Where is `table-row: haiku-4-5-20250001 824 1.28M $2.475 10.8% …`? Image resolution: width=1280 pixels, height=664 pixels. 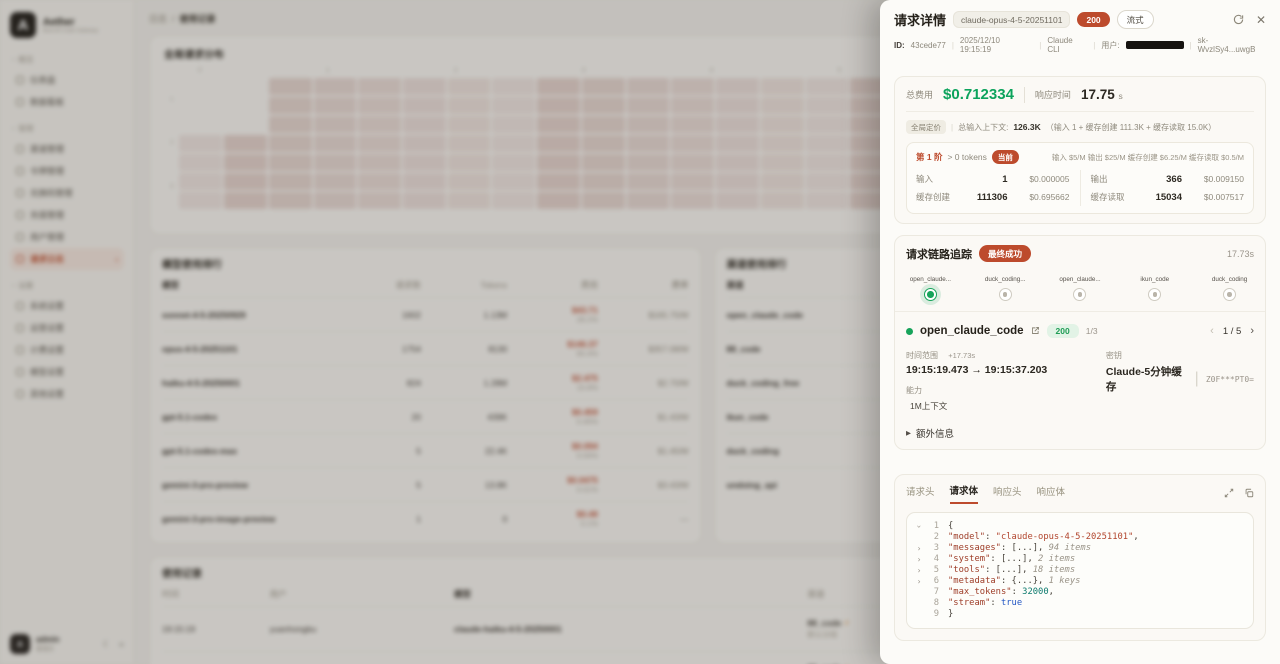 table-row: haiku-4-5-20250001 824 1.28M $2.475 10.8% … is located at coordinates (425, 382).